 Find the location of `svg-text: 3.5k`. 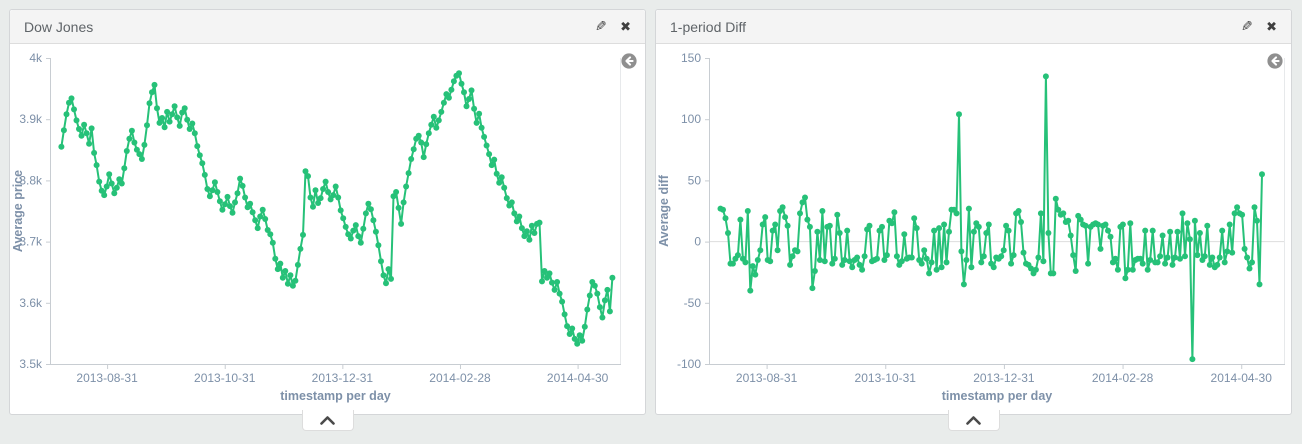

svg-text: 3.5k is located at coordinates (31, 364).